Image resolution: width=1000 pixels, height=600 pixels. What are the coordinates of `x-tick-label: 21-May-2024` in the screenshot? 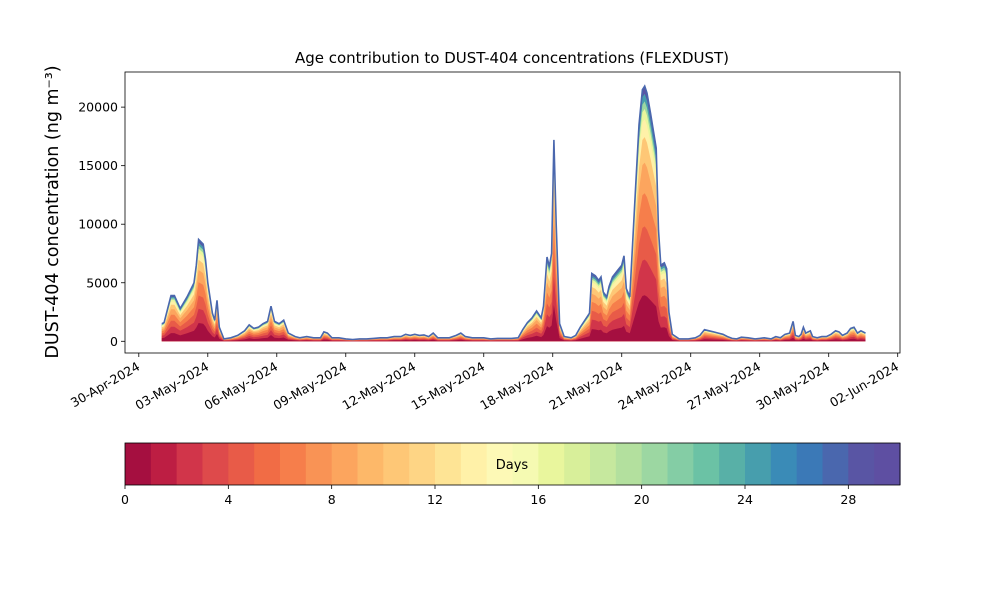 It's located at (585, 386).